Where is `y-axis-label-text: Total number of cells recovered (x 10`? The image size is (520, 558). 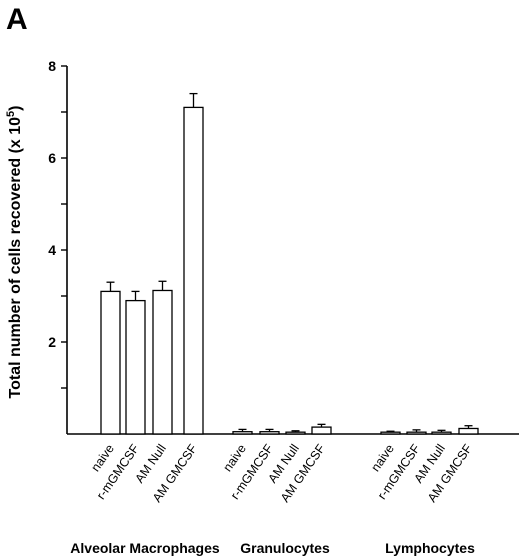 y-axis-label-text: Total number of cells recovered (x 10 is located at coordinates (15, 258).